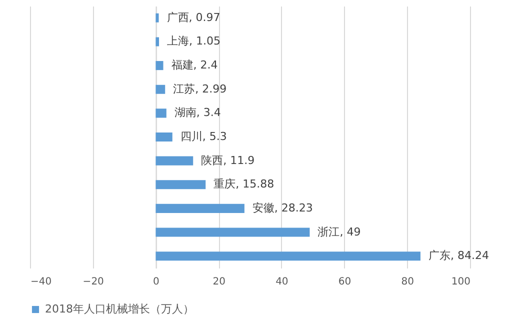 Image resolution: width=522 pixels, height=336 pixels. Describe the element at coordinates (458, 255) in the screenshot. I see `text: 广东, 84.24` at that location.